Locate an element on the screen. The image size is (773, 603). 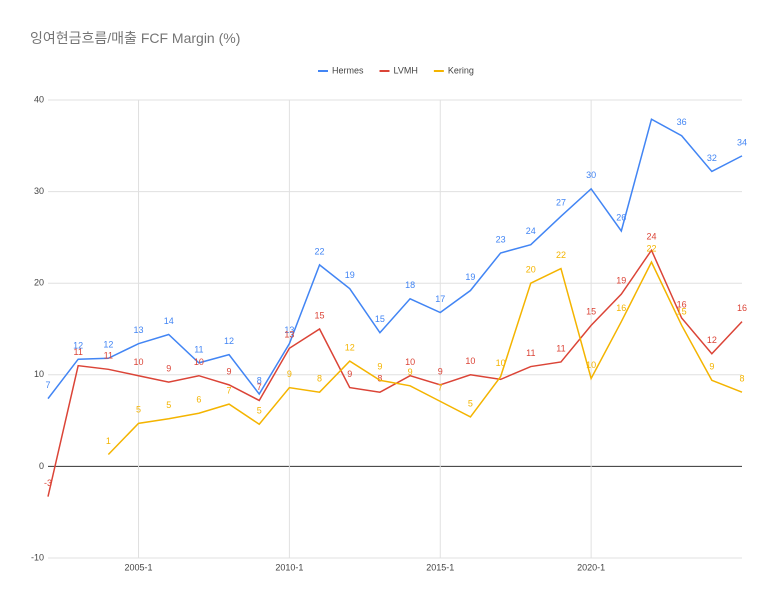
data-label: -3 is located at coordinates (48, 483).